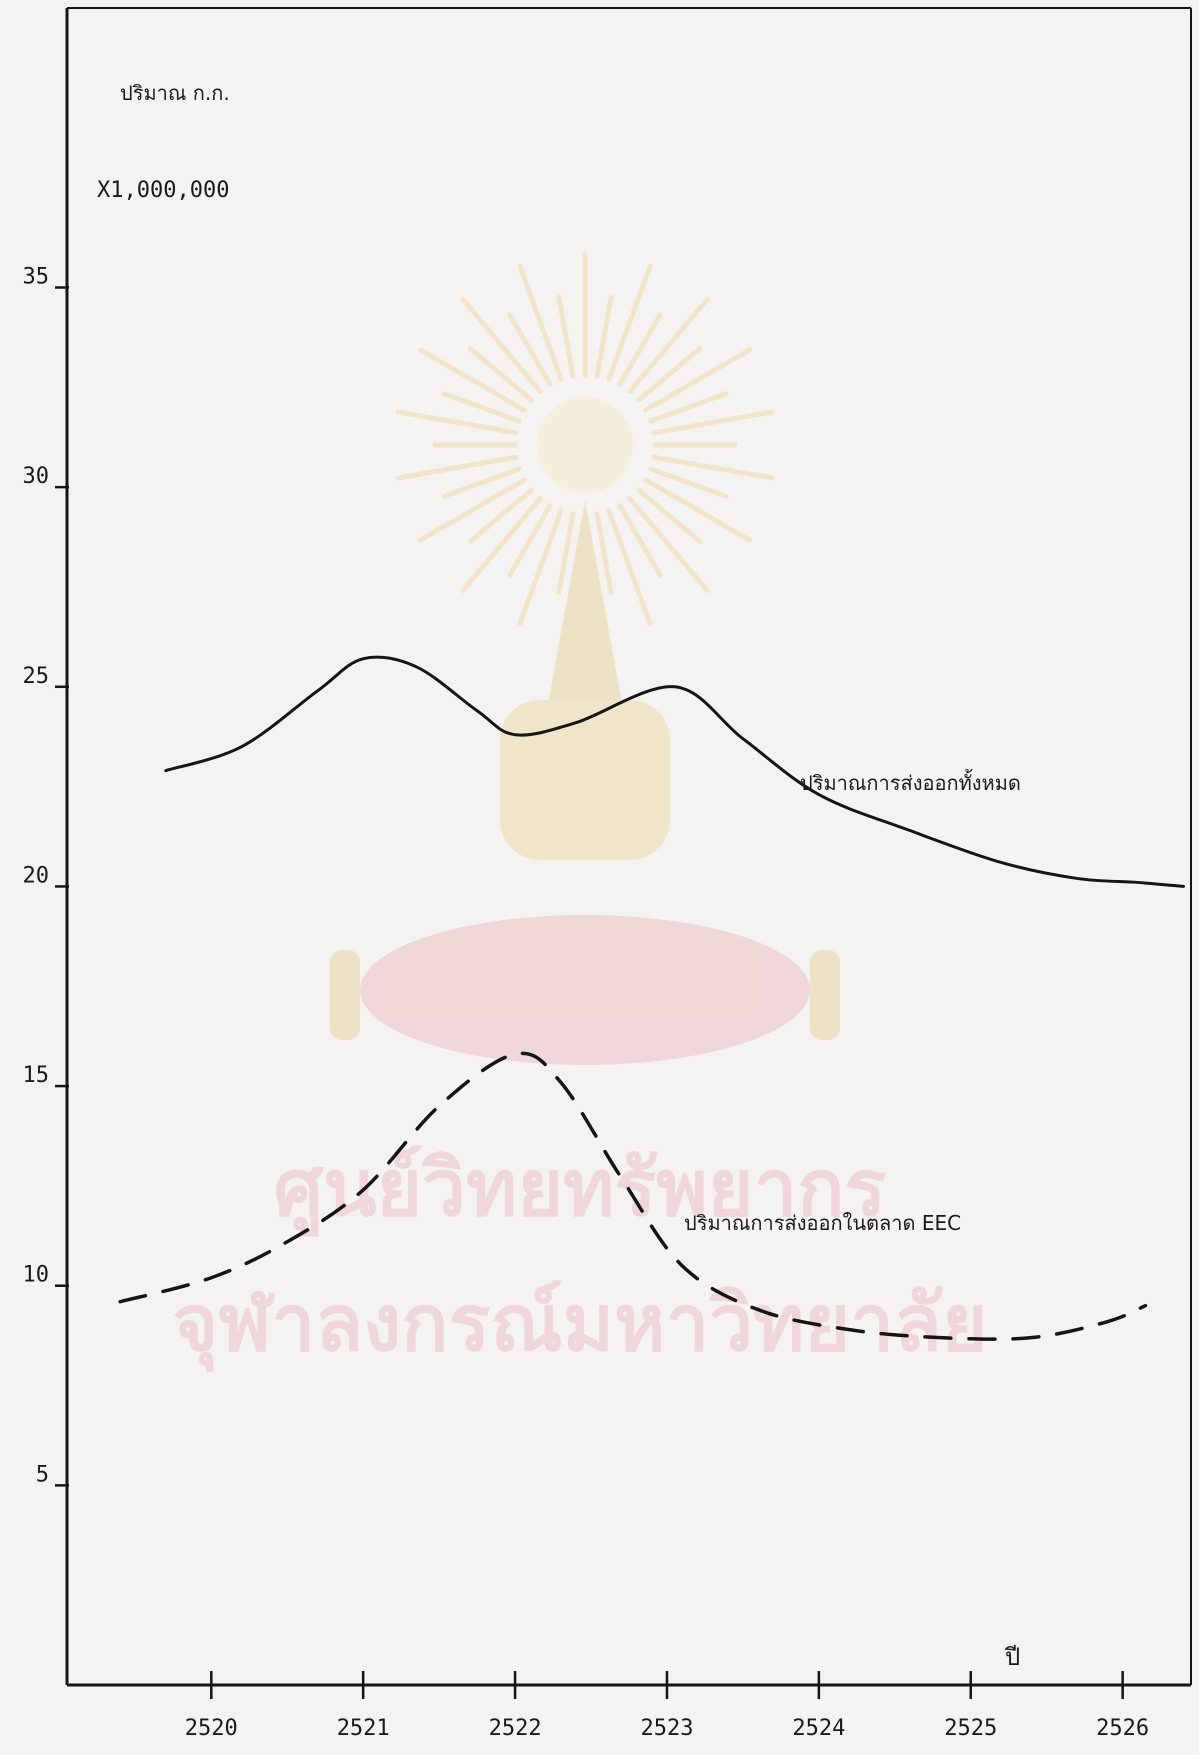 This screenshot has width=1199, height=1755. I want to click on y-tick-label: 20, so click(36, 875).